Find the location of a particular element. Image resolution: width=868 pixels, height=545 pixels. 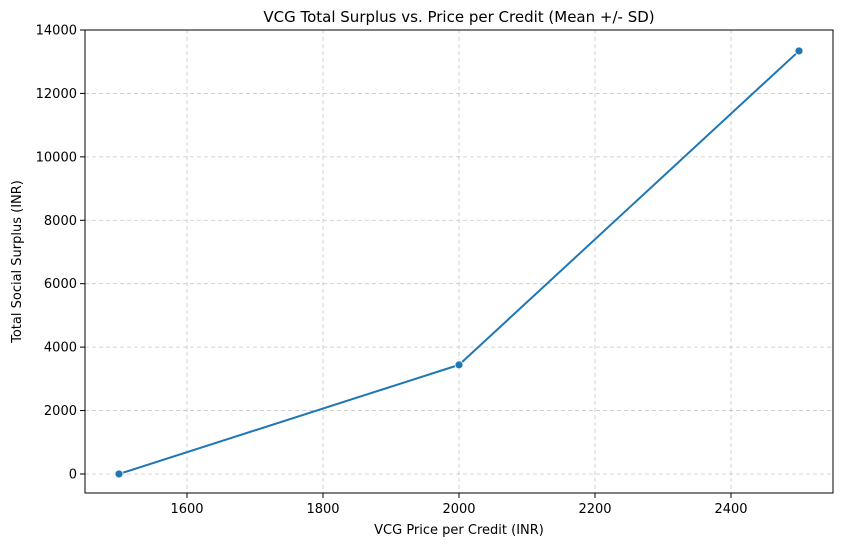

y-tick-label: 4000 is located at coordinates (60, 348).